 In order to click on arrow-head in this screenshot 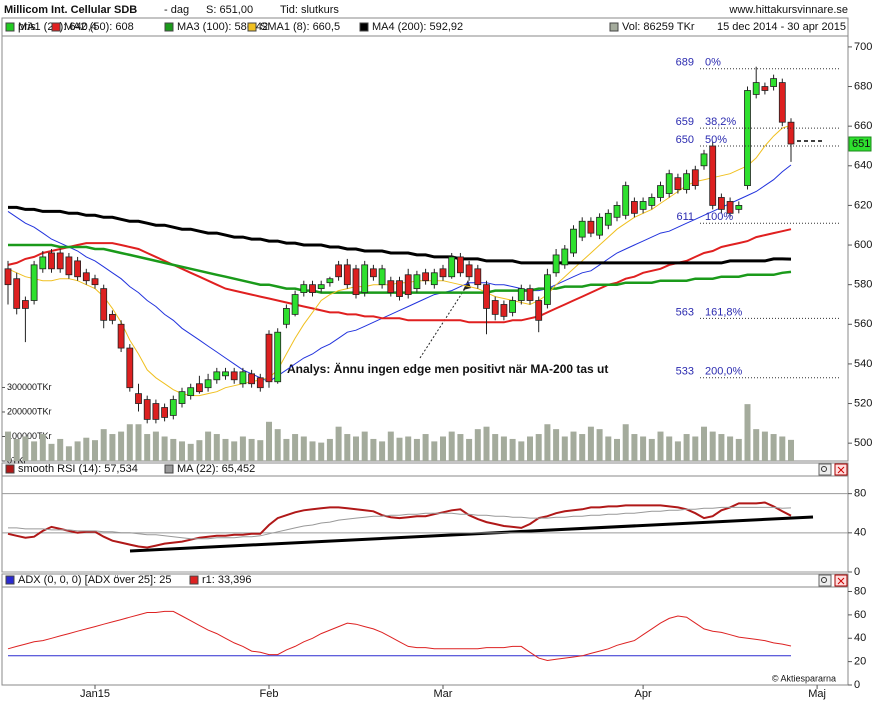, I will do `click(467, 285)`.